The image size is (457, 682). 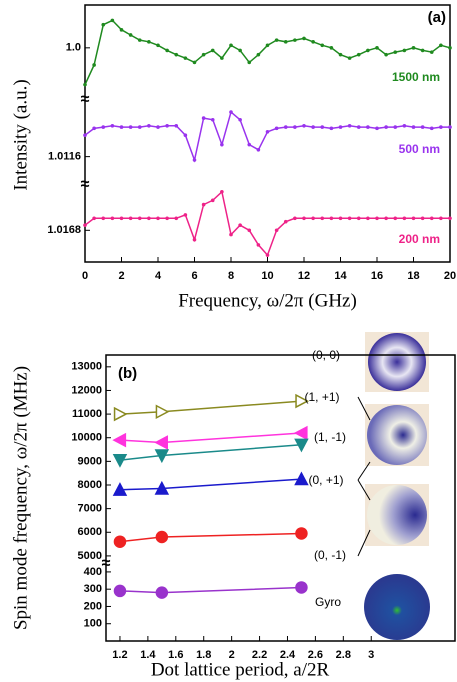 What do you see at coordinates (413, 276) in the screenshot?
I see `x-tick-label: 18` at bounding box center [413, 276].